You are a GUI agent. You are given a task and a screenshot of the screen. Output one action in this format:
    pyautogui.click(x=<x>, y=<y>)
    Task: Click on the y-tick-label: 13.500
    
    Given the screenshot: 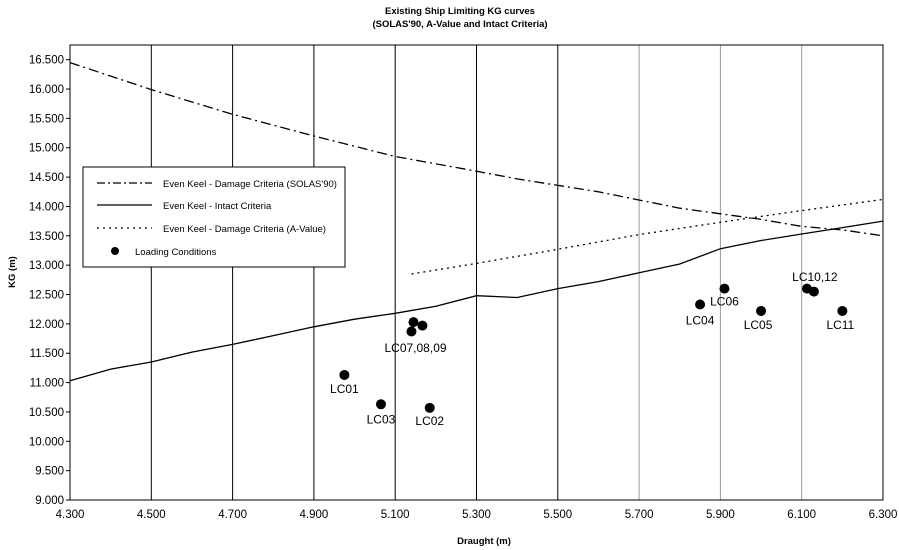 What is the action you would take?
    pyautogui.click(x=46, y=237)
    